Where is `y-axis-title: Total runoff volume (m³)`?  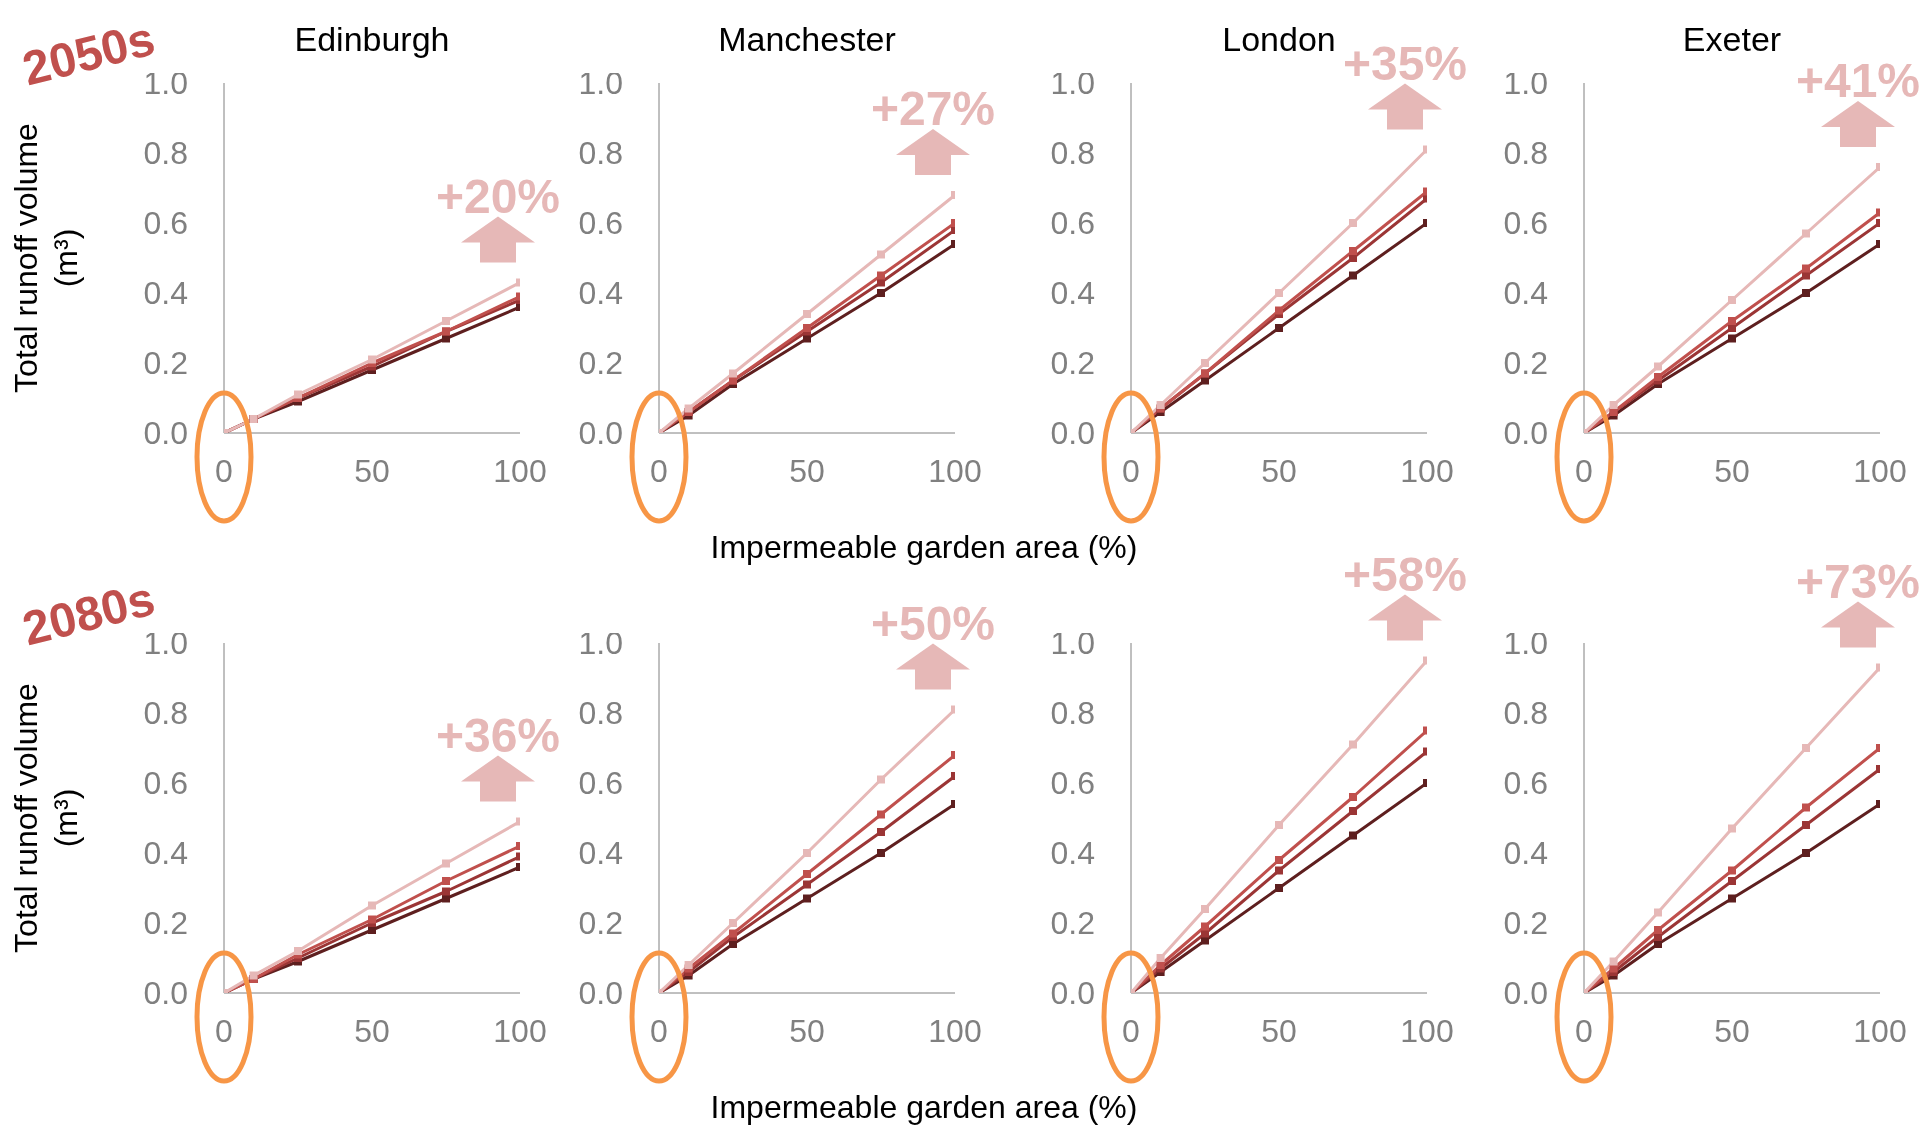 y-axis-title: Total runoff volume (m³) is located at coordinates (46, 818).